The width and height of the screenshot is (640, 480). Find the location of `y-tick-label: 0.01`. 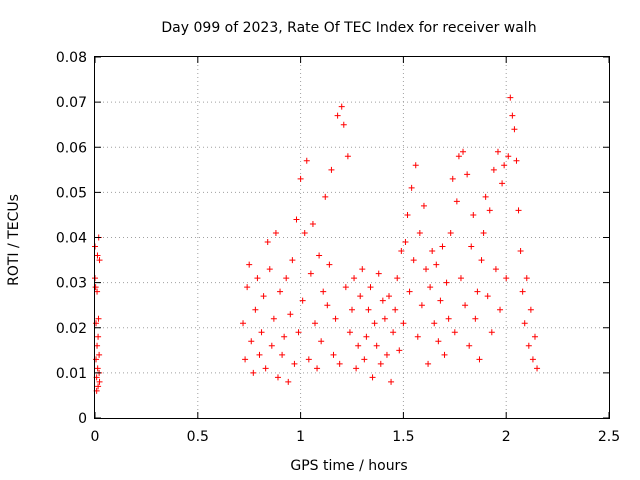

y-tick-label: 0.01 is located at coordinates (71, 374).